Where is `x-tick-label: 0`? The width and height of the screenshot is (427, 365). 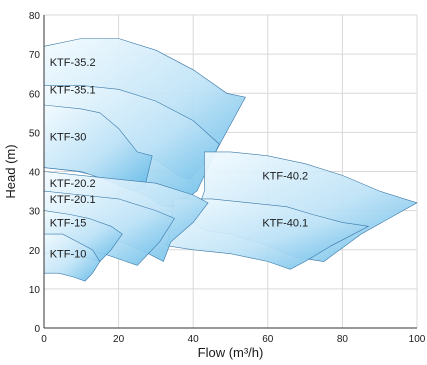 x-tick-label: 0 is located at coordinates (44, 339).